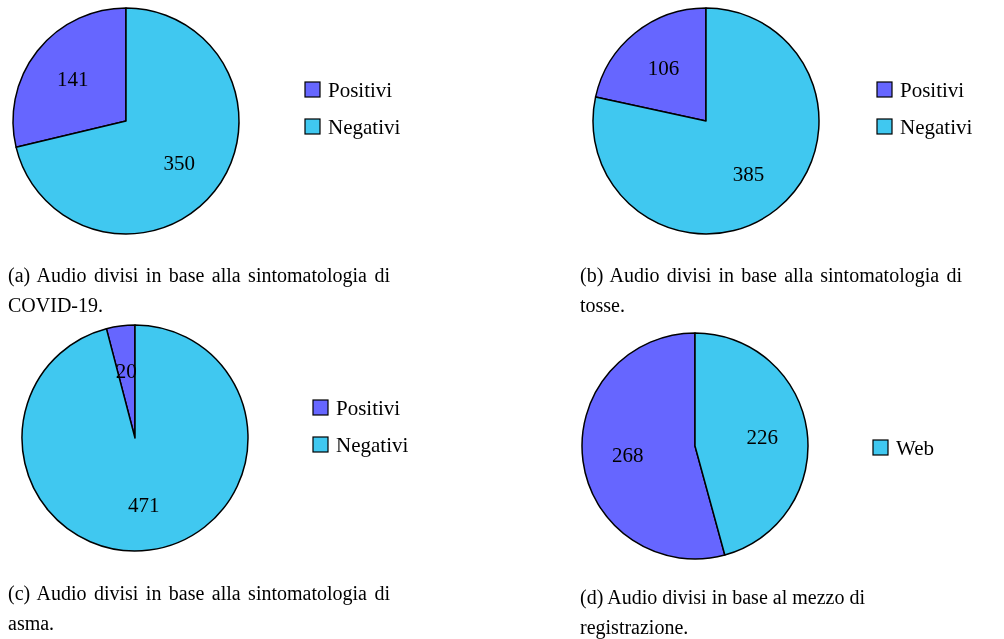 The height and width of the screenshot is (639, 1004). I want to click on data-label: 106, so click(663, 68).